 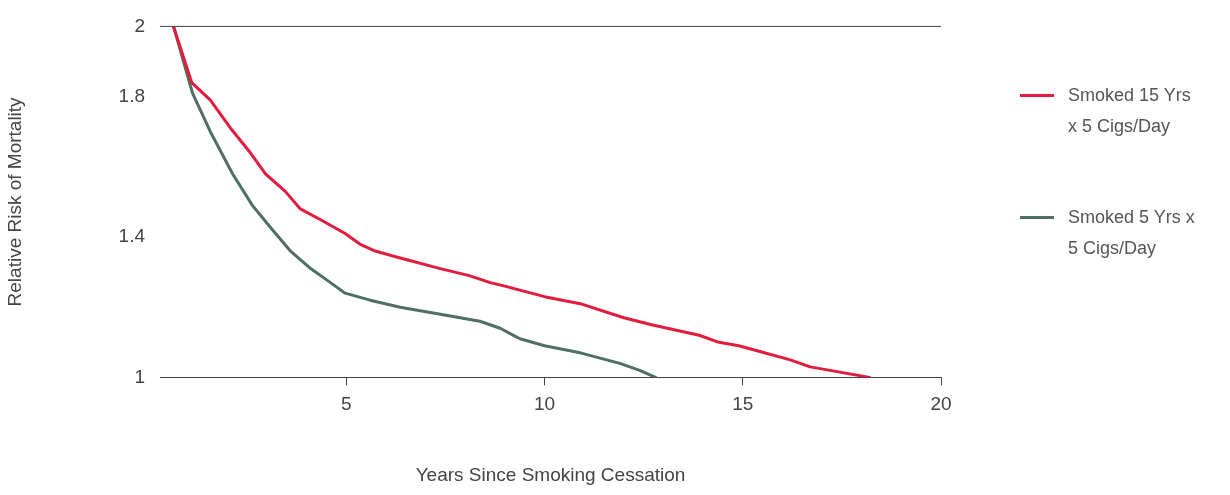 I want to click on legend-label: Smoked 5 Yrs x 5 Cigs/Day, so click(x=1132, y=233).